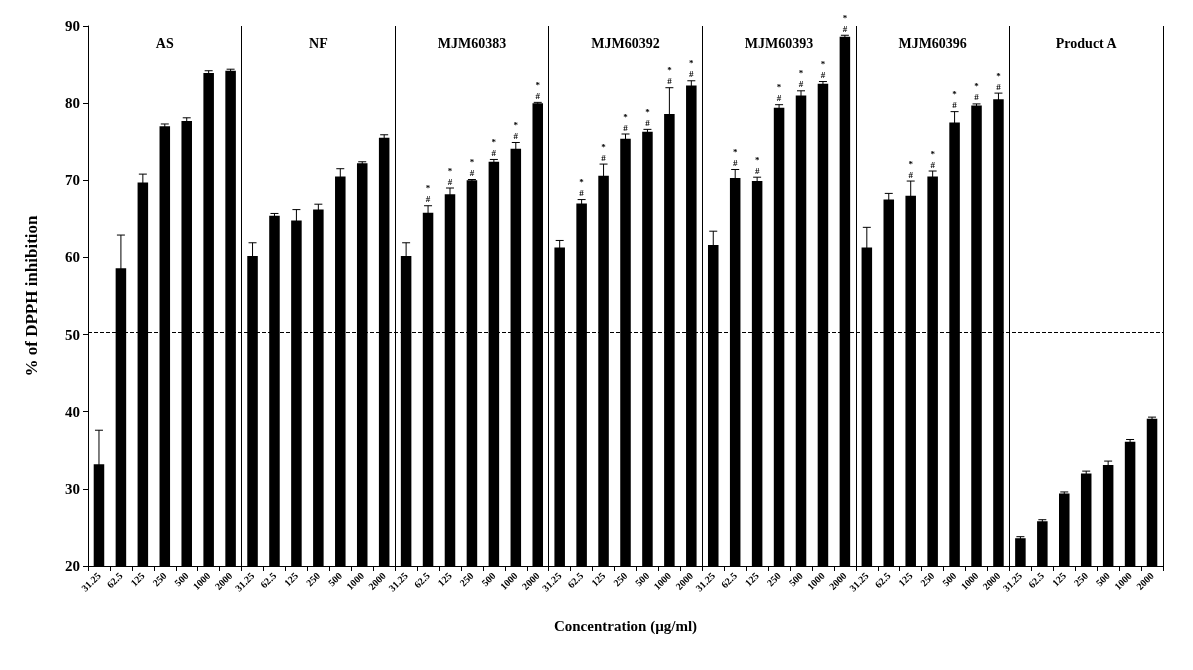 Image resolution: width=1193 pixels, height=670 pixels. I want to click on annotation: MJM60393, so click(779, 43).